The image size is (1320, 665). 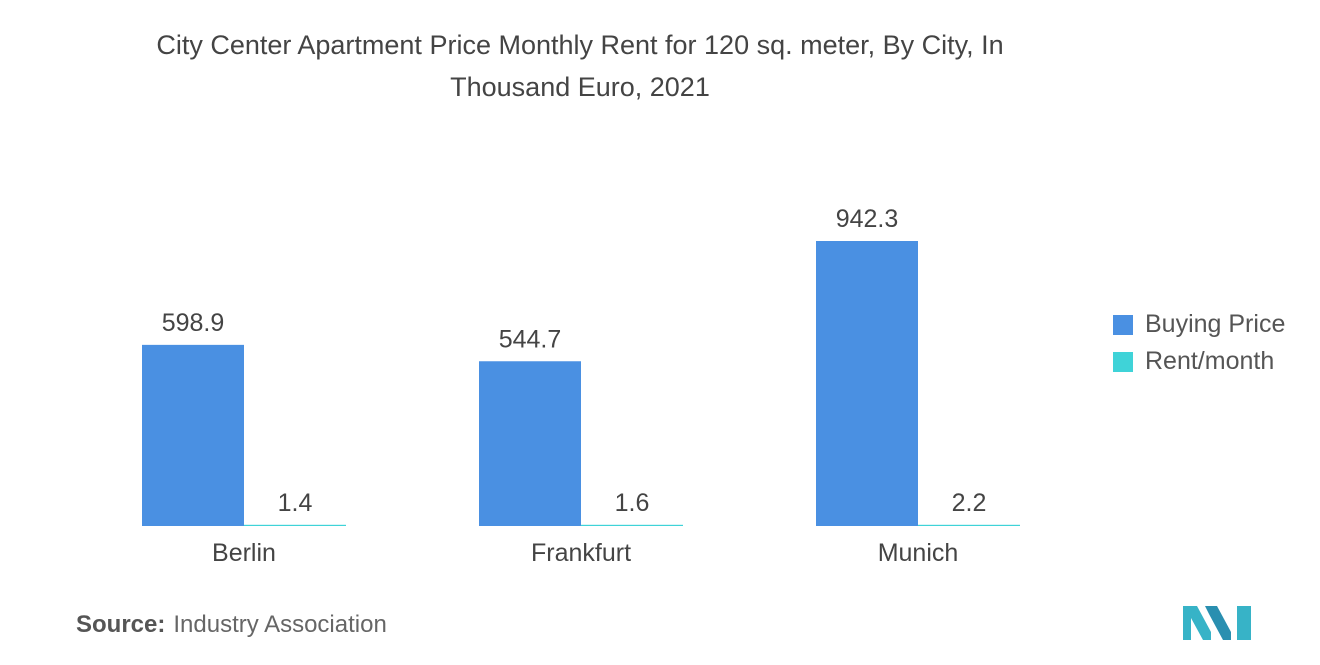 What do you see at coordinates (632, 525) in the screenshot?
I see `bar-frankfurt-rent-month` at bounding box center [632, 525].